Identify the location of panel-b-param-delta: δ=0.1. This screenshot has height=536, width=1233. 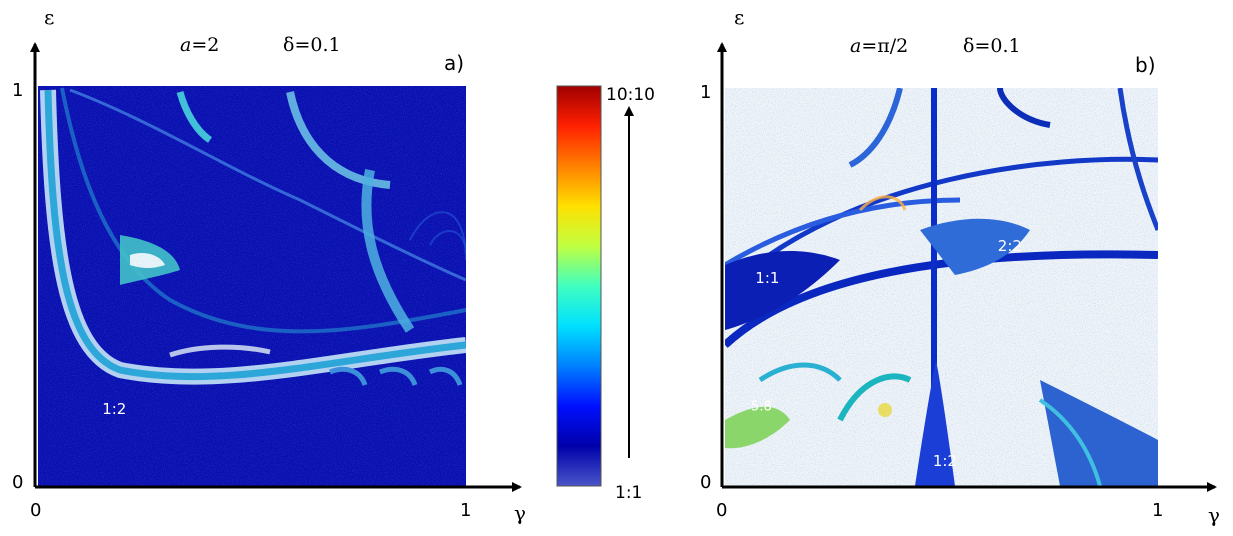
(992, 46).